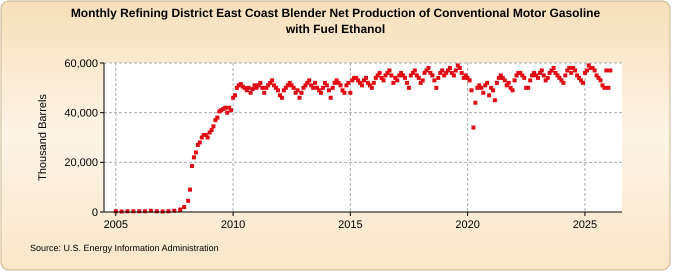  Describe the element at coordinates (95, 212) in the screenshot. I see `y-tick-label: 0` at that location.